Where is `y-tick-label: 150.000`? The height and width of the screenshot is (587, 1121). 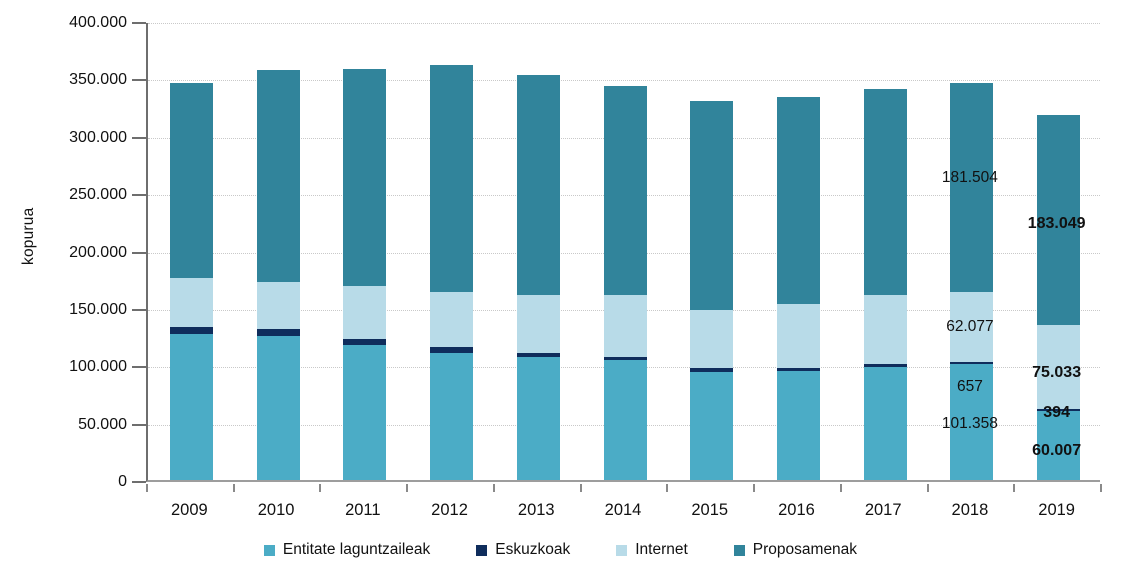 y-tick-label: 150.000 is located at coordinates (98, 309).